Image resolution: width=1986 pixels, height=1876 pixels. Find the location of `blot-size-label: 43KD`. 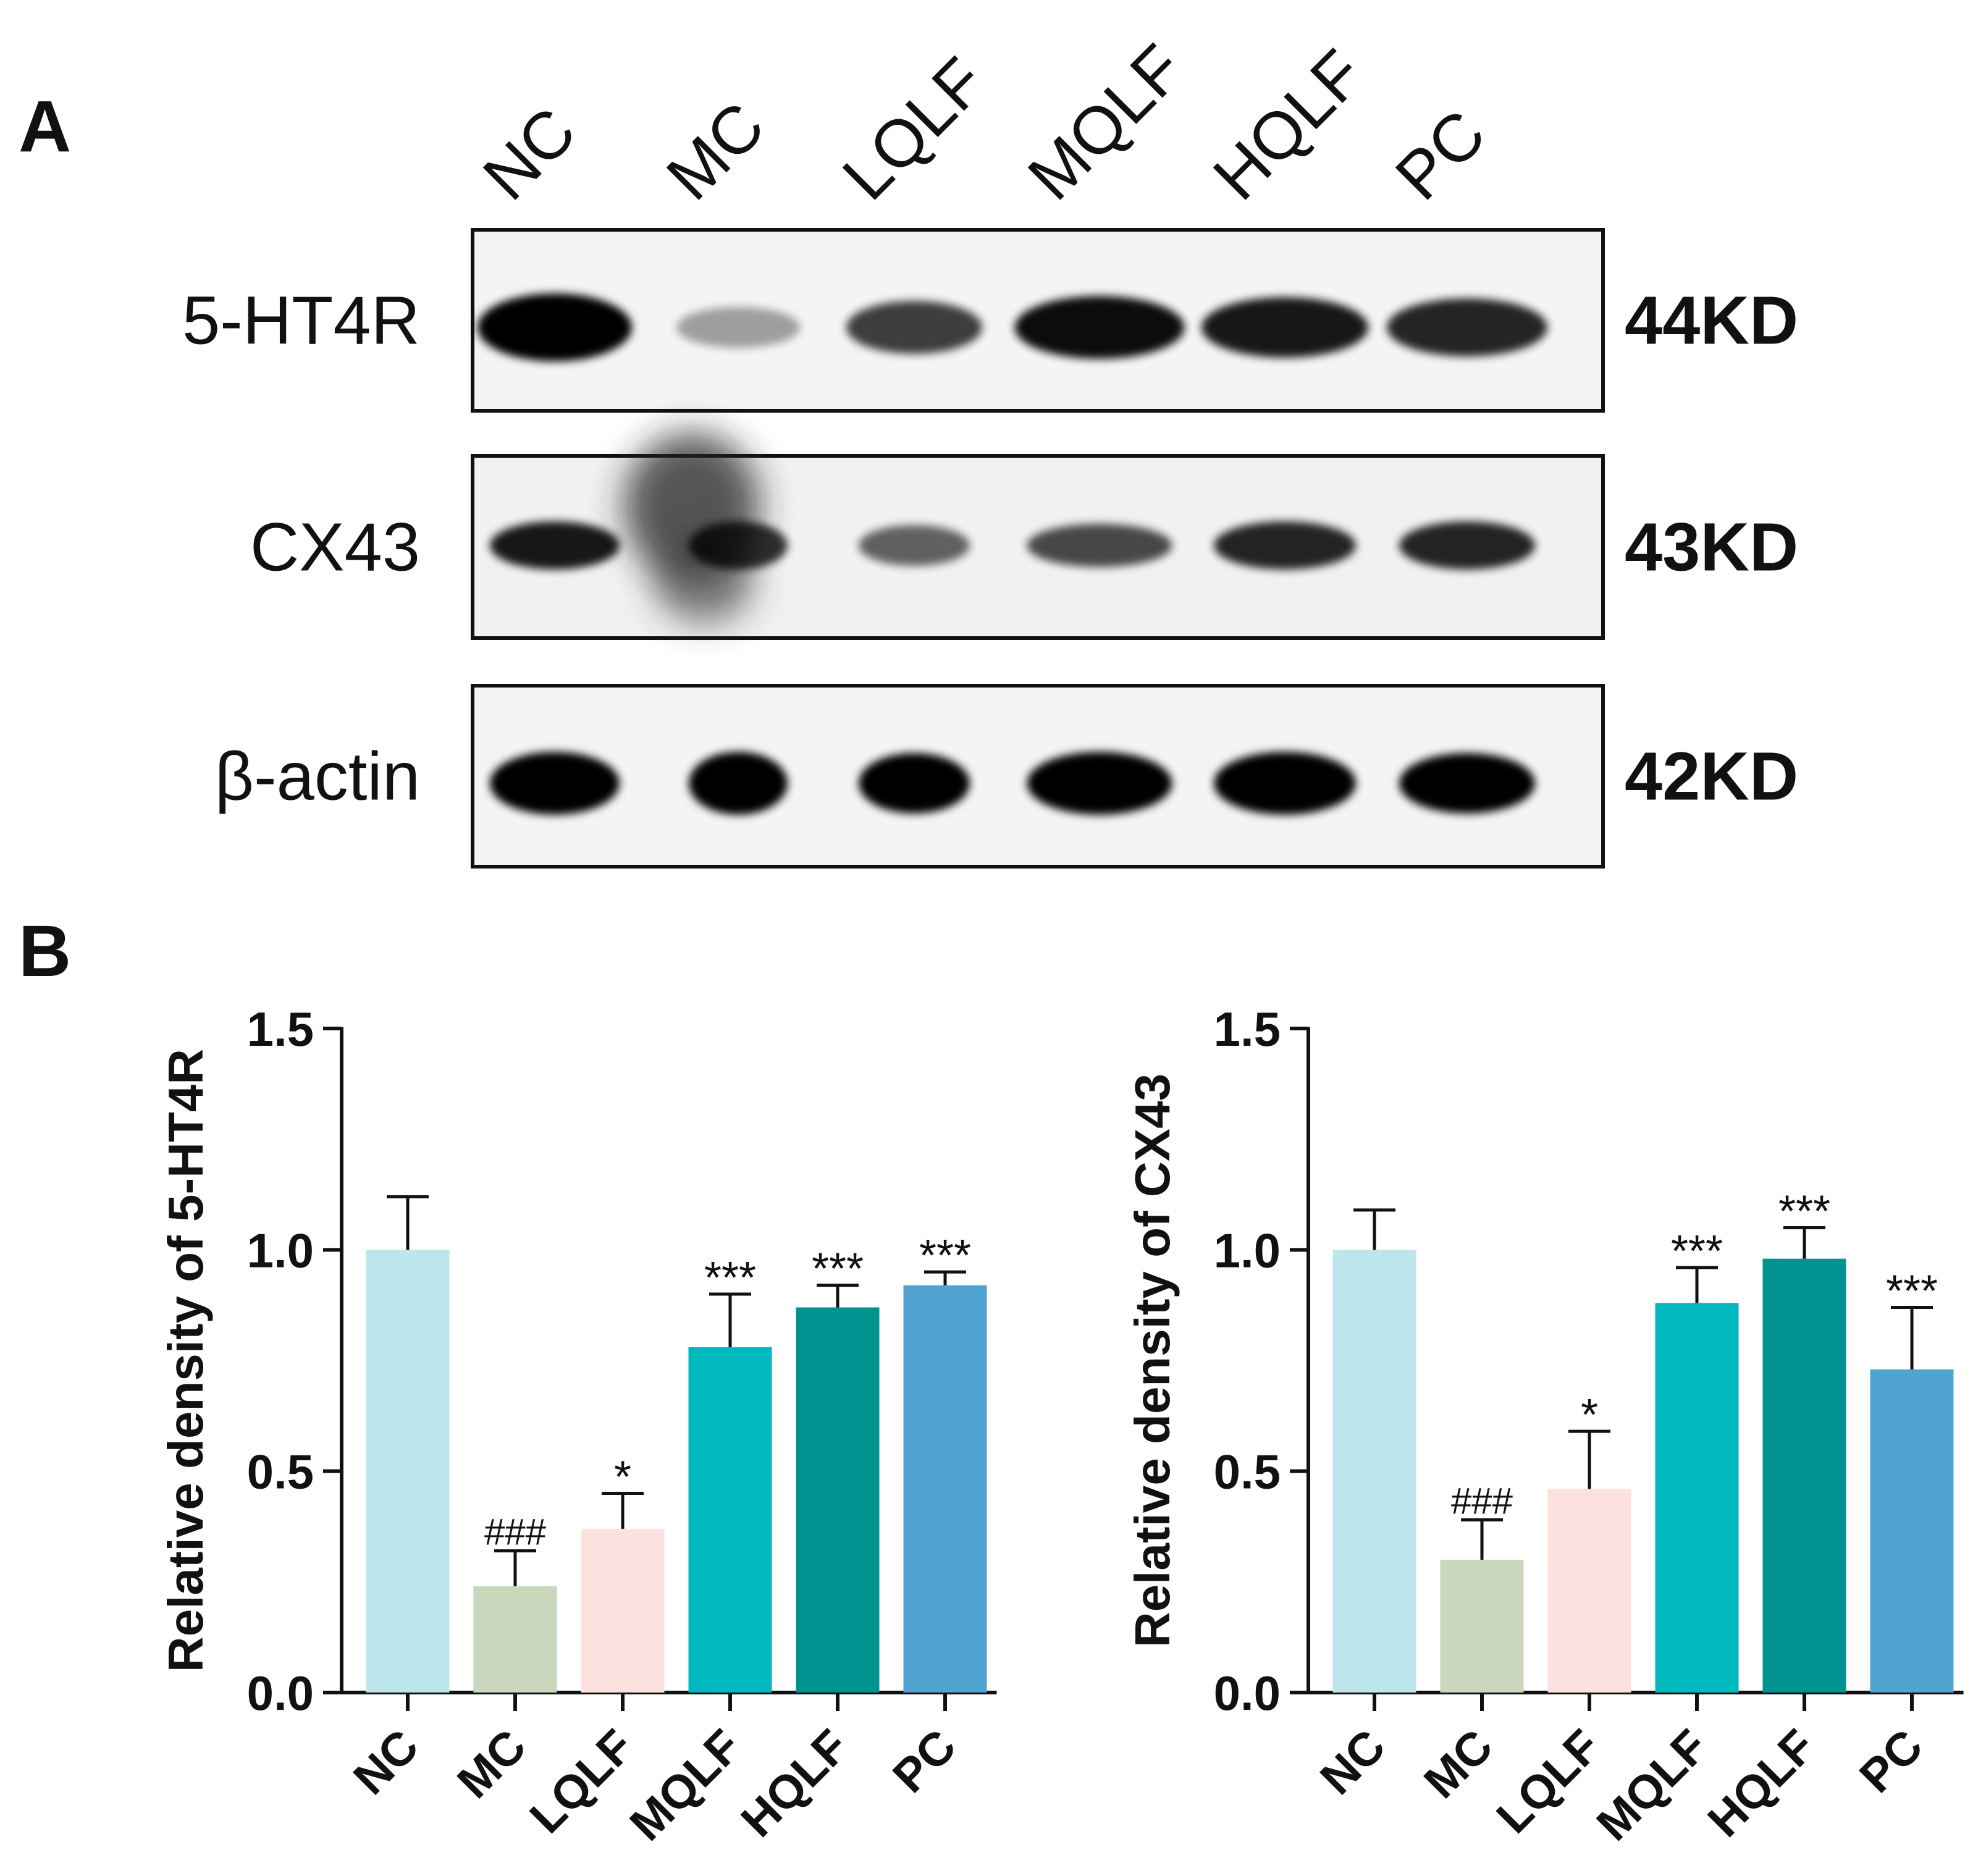

blot-size-label: 43KD is located at coordinates (1711, 548).